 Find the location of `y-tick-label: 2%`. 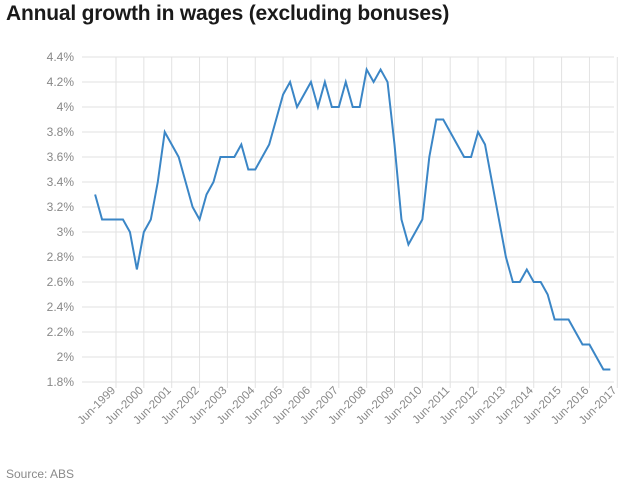

y-tick-label: 2% is located at coordinates (66, 357).